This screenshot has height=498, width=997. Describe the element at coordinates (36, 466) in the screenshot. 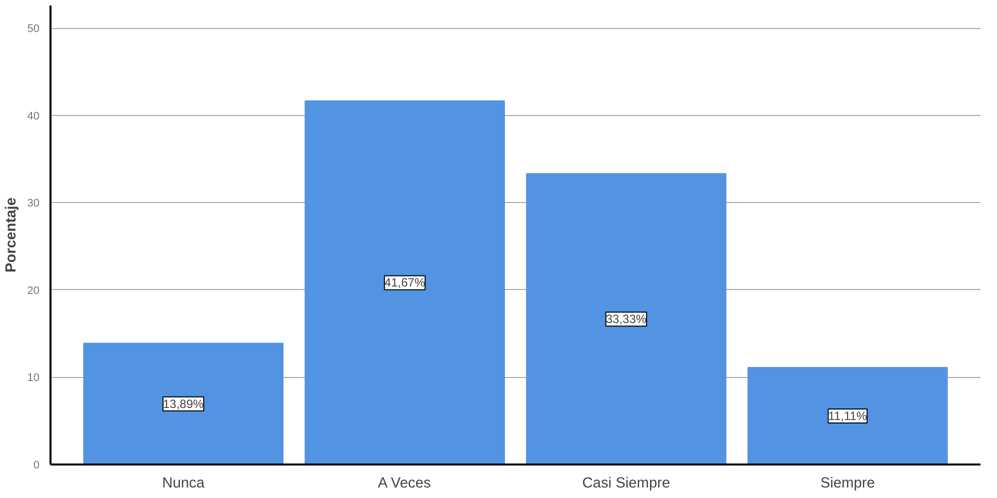

I see `y-tick-label: 0` at that location.